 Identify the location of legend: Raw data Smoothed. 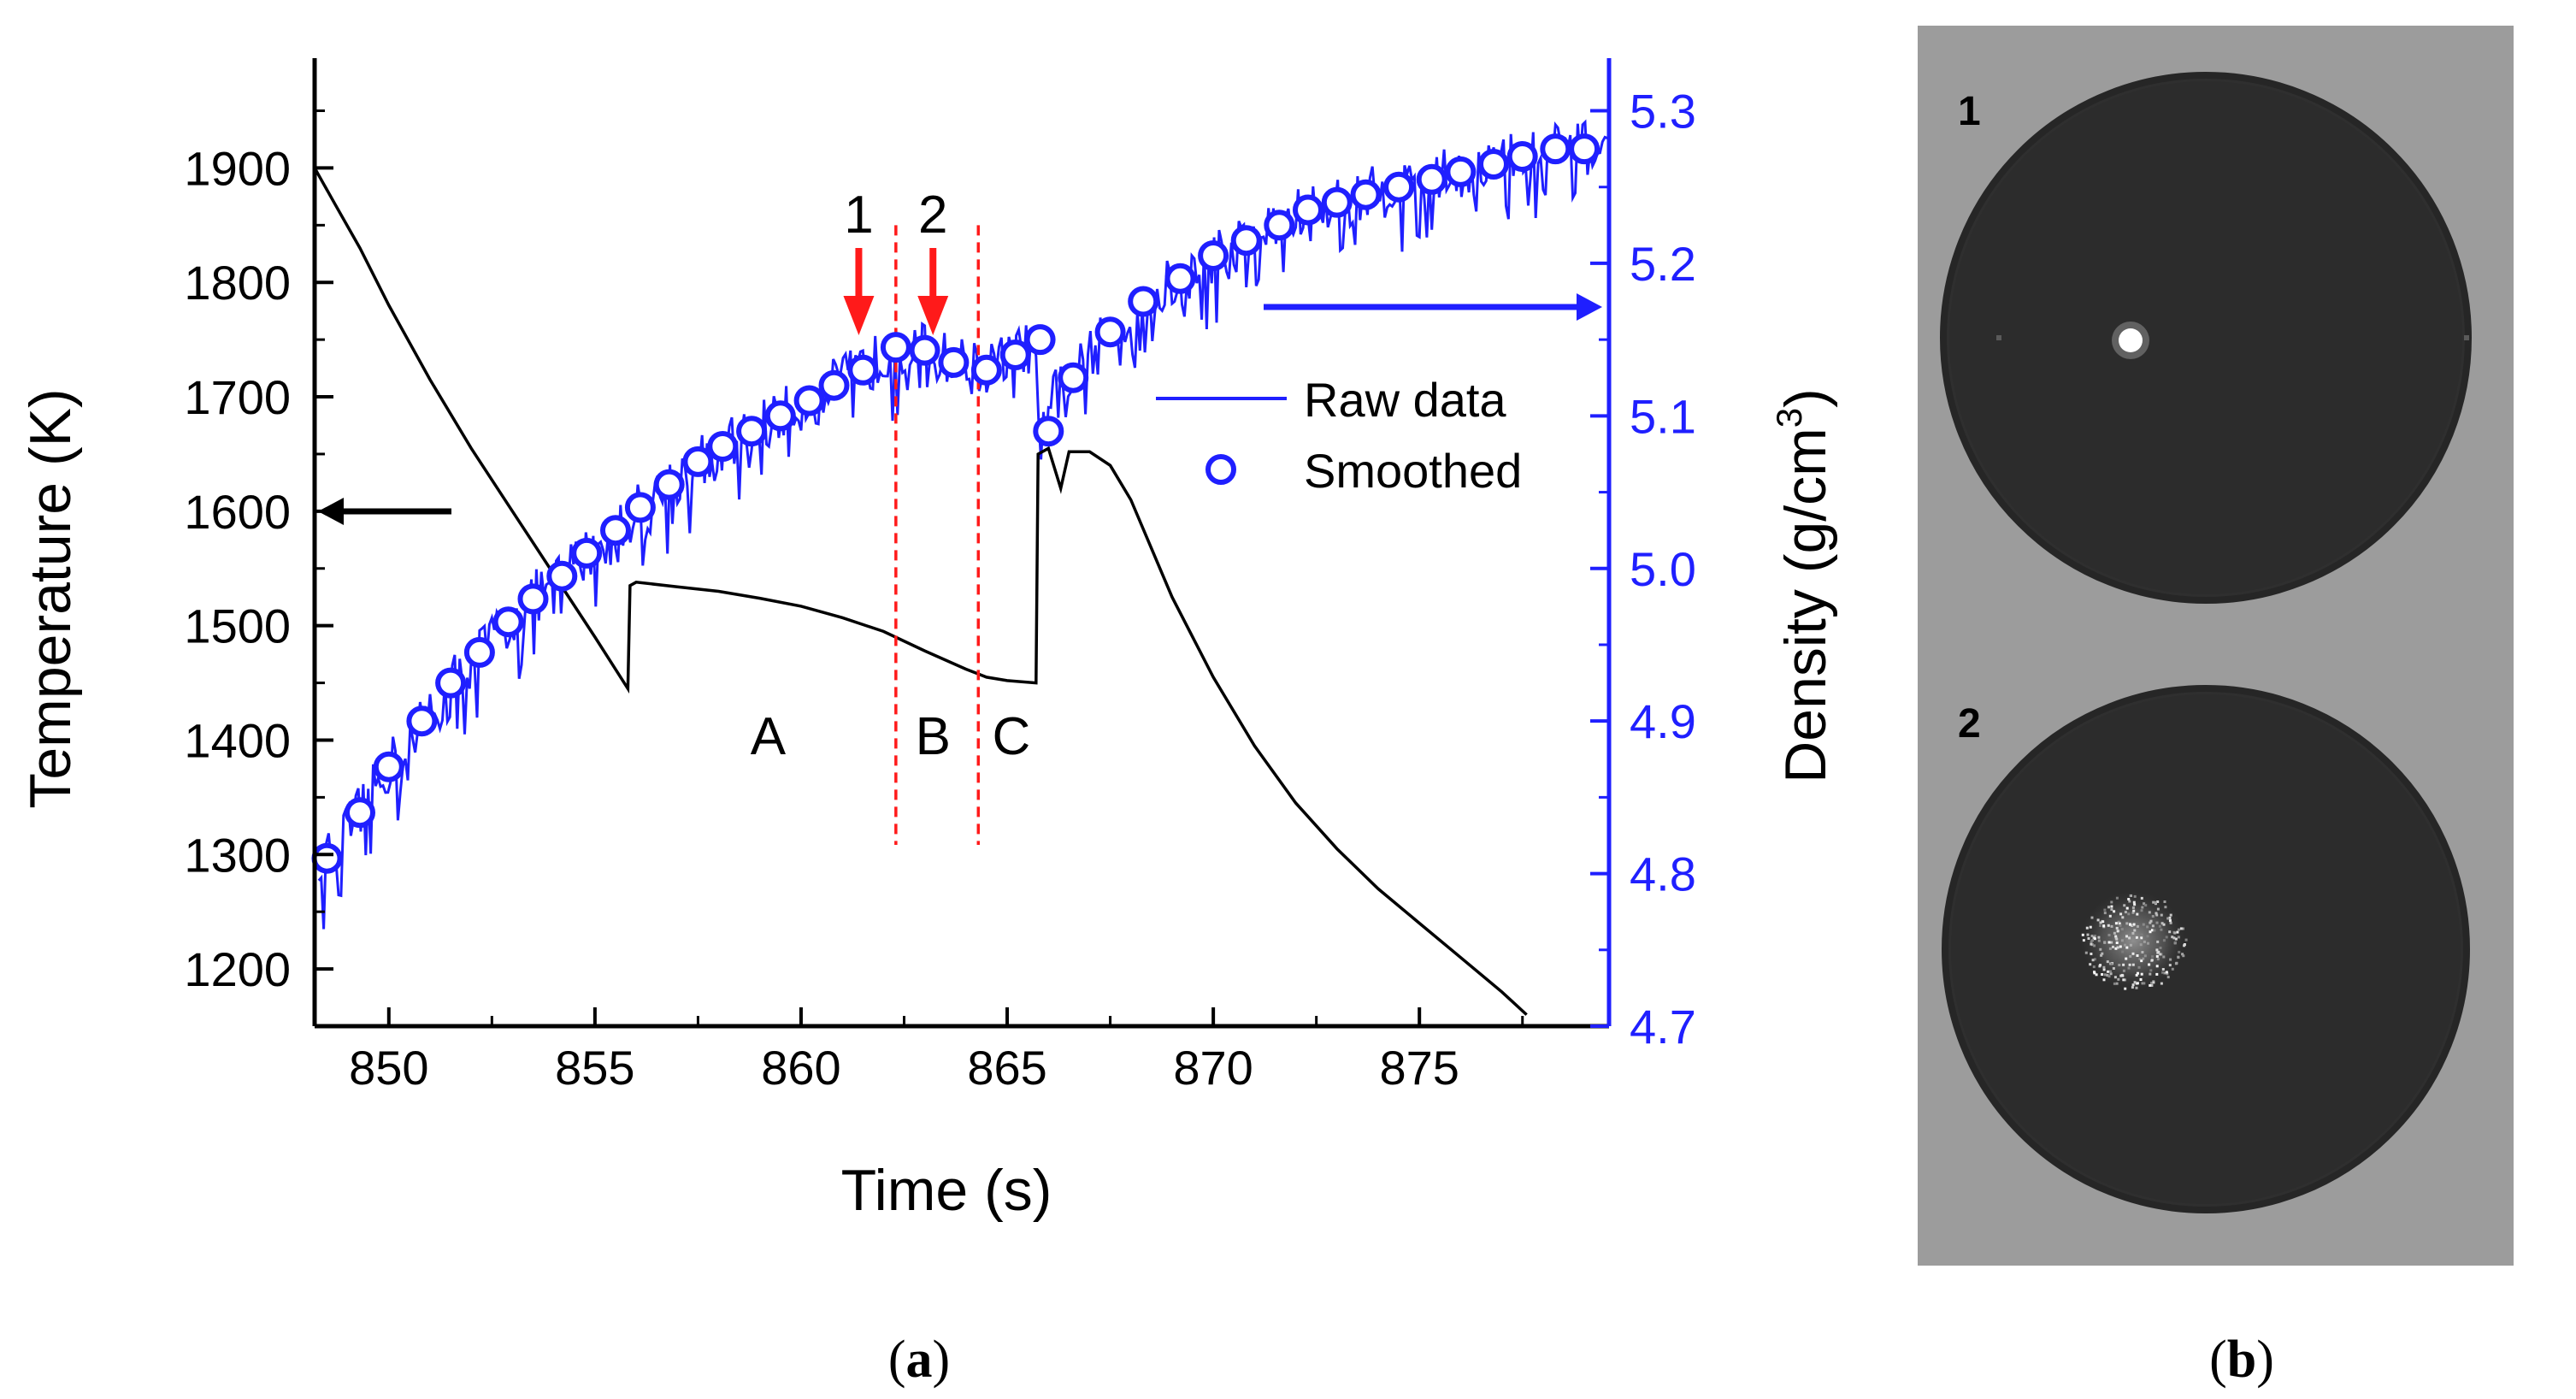
(1339, 435).